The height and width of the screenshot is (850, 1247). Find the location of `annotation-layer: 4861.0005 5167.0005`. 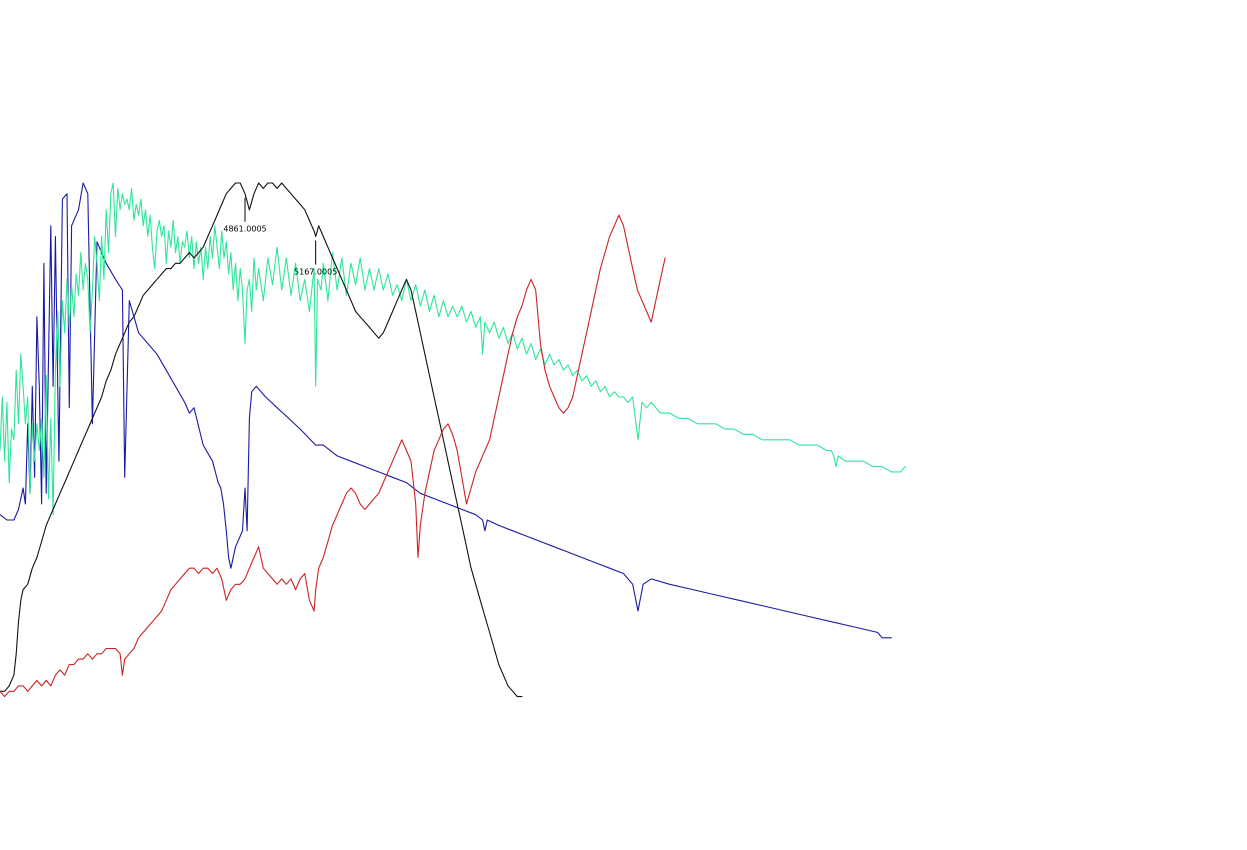

annotation-layer: 4861.0005 5167.0005 is located at coordinates (280, 237).